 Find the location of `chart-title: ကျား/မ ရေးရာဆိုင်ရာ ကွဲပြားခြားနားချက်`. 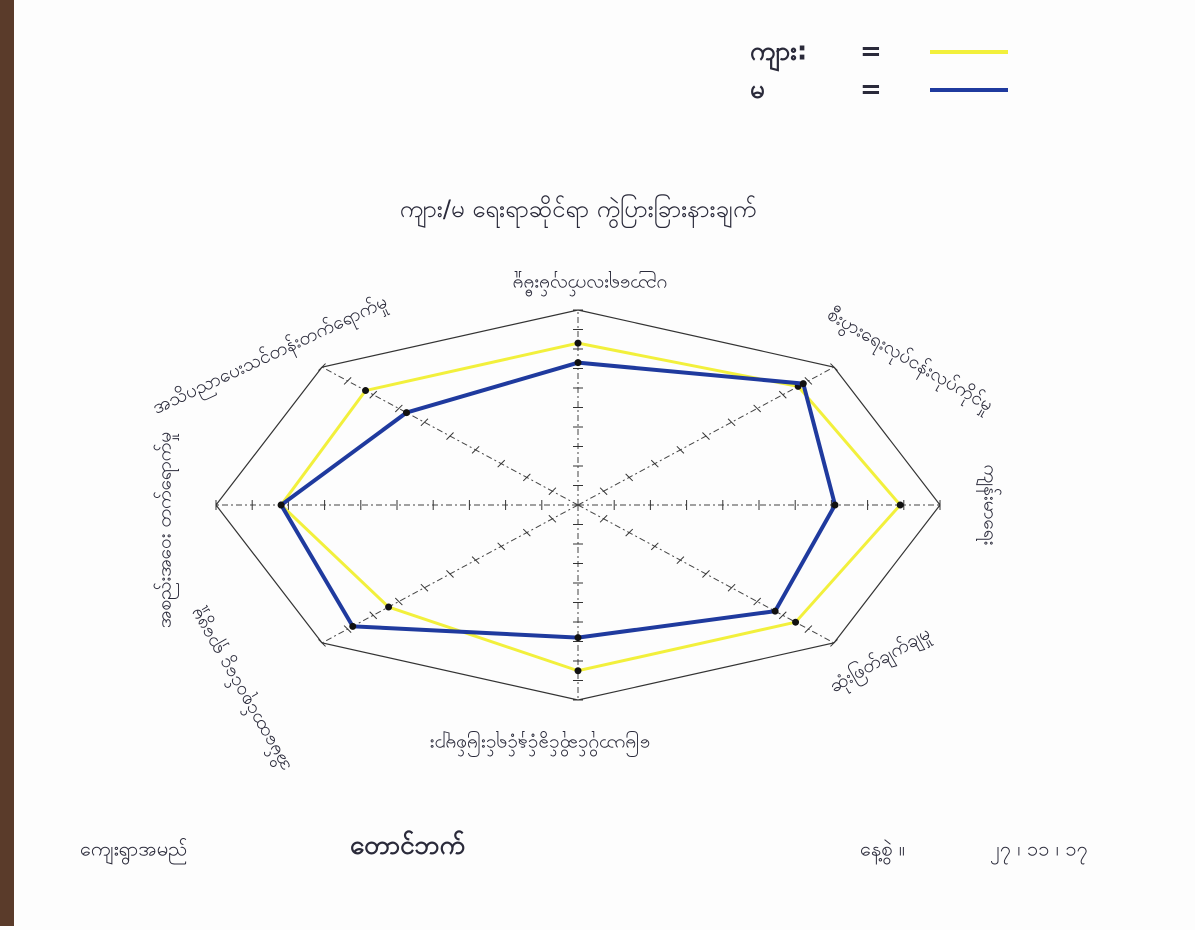

chart-title: ကျား/မ ရေးရာဆိုင်ရာ ကွဲပြားခြားနားချက် is located at coordinates (578, 211).